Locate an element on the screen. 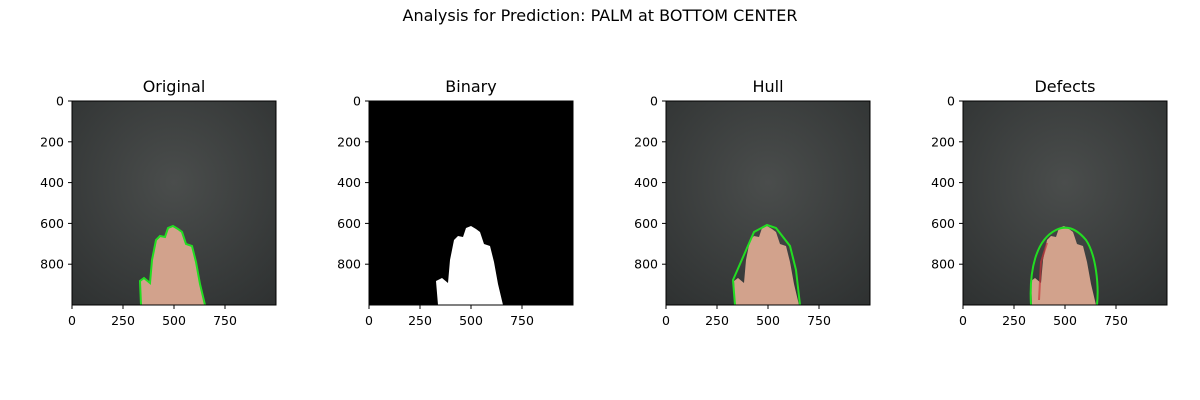  panel-title-original: Original is located at coordinates (174, 86).